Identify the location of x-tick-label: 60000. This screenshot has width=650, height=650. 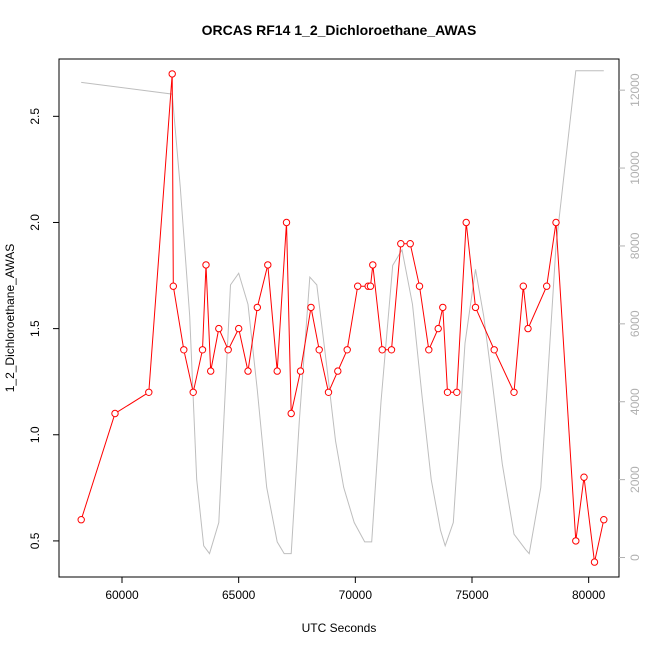
(122, 595).